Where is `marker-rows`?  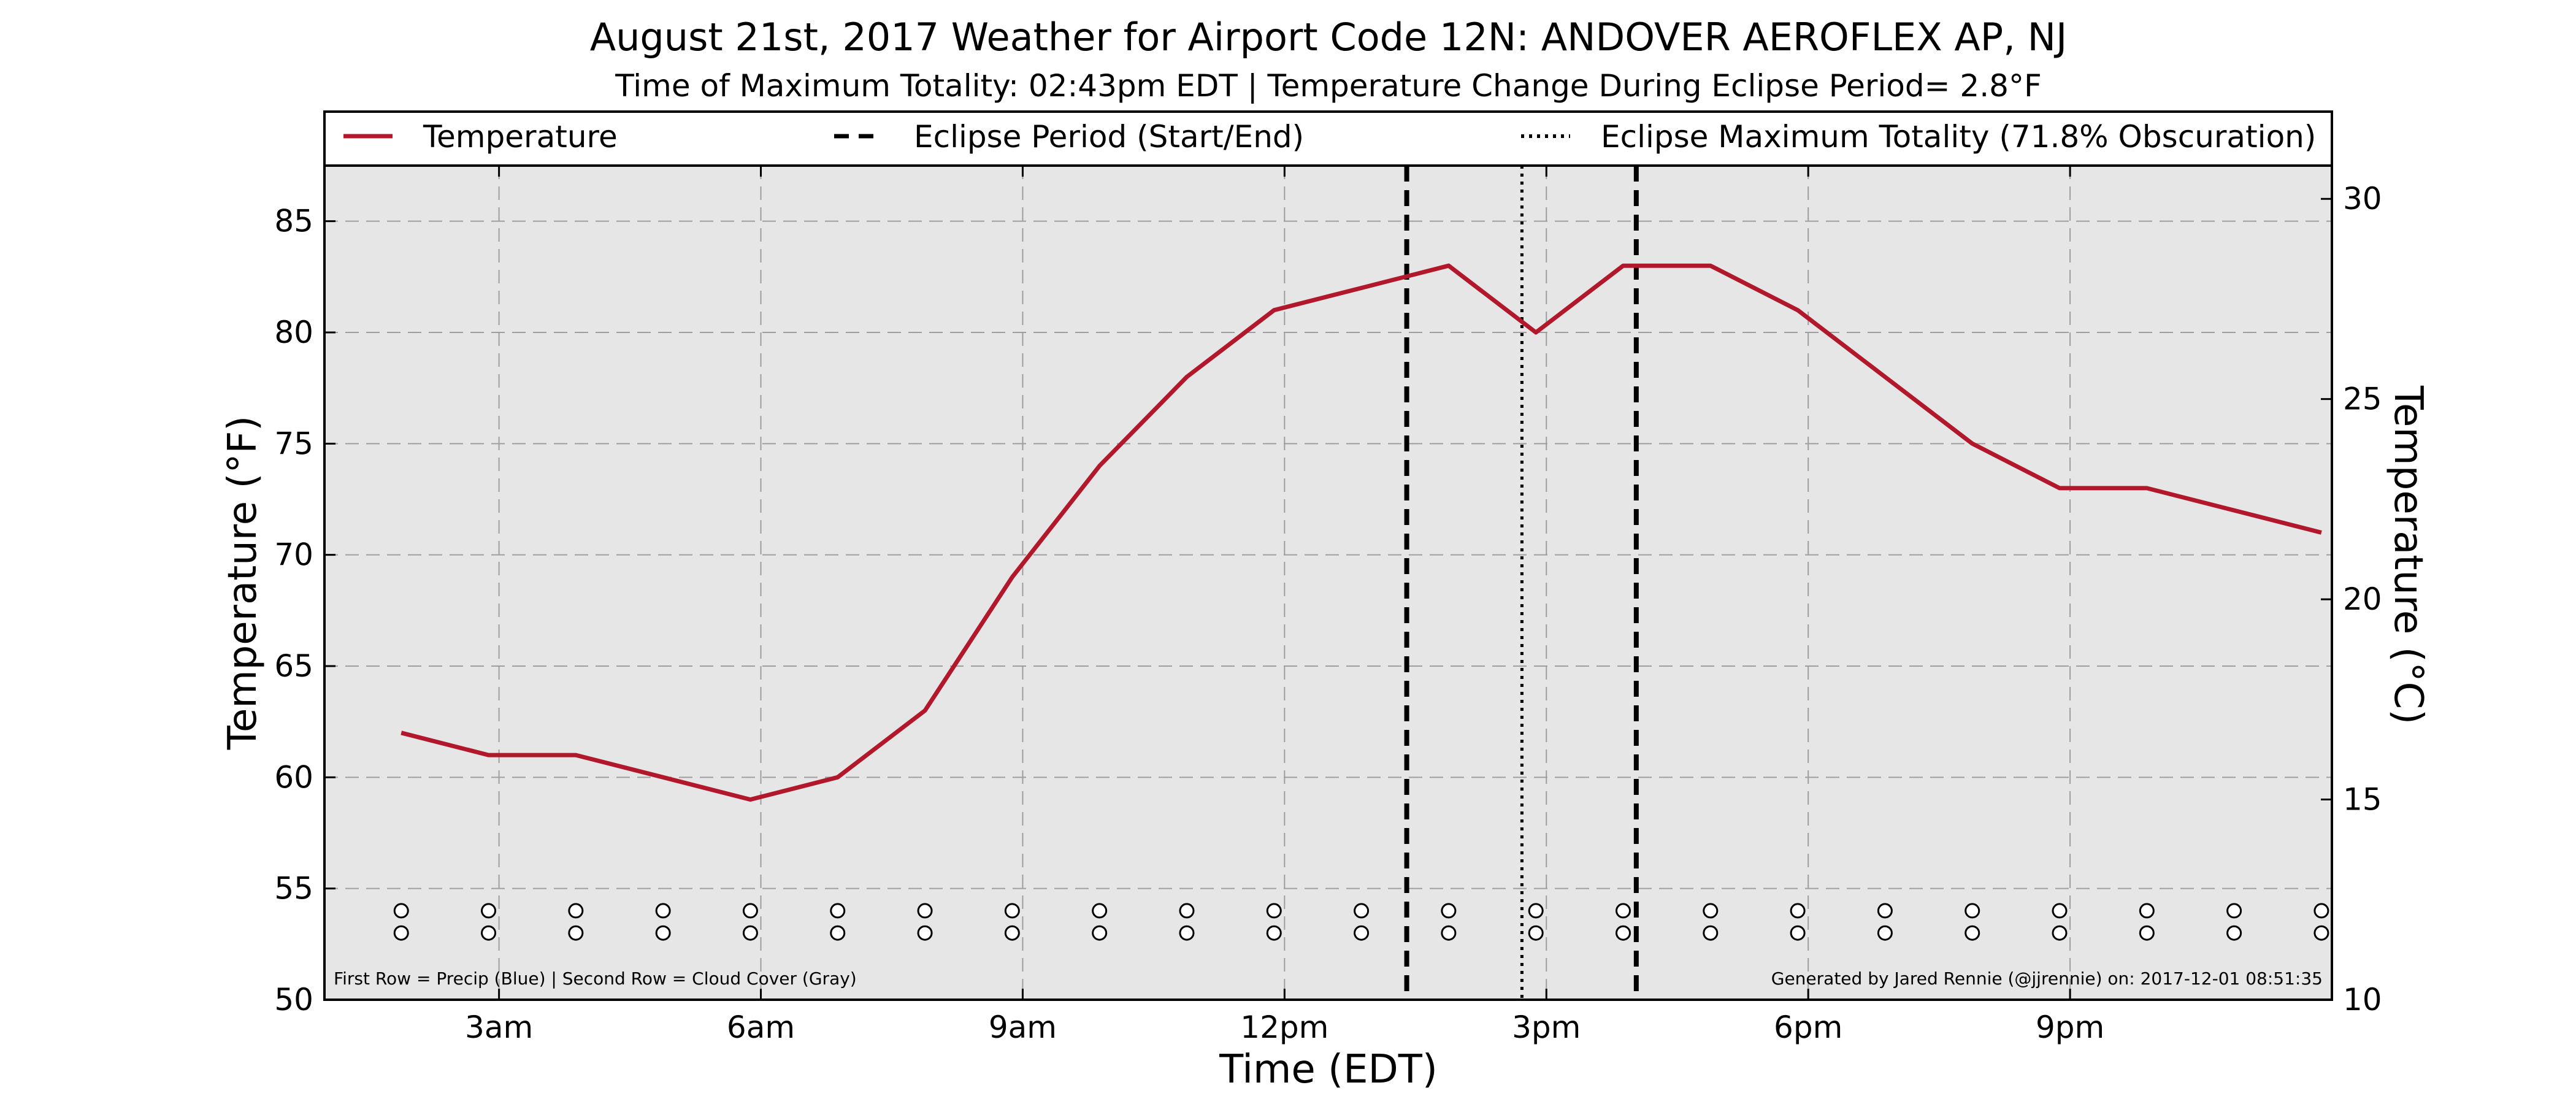
marker-rows is located at coordinates (1361, 922).